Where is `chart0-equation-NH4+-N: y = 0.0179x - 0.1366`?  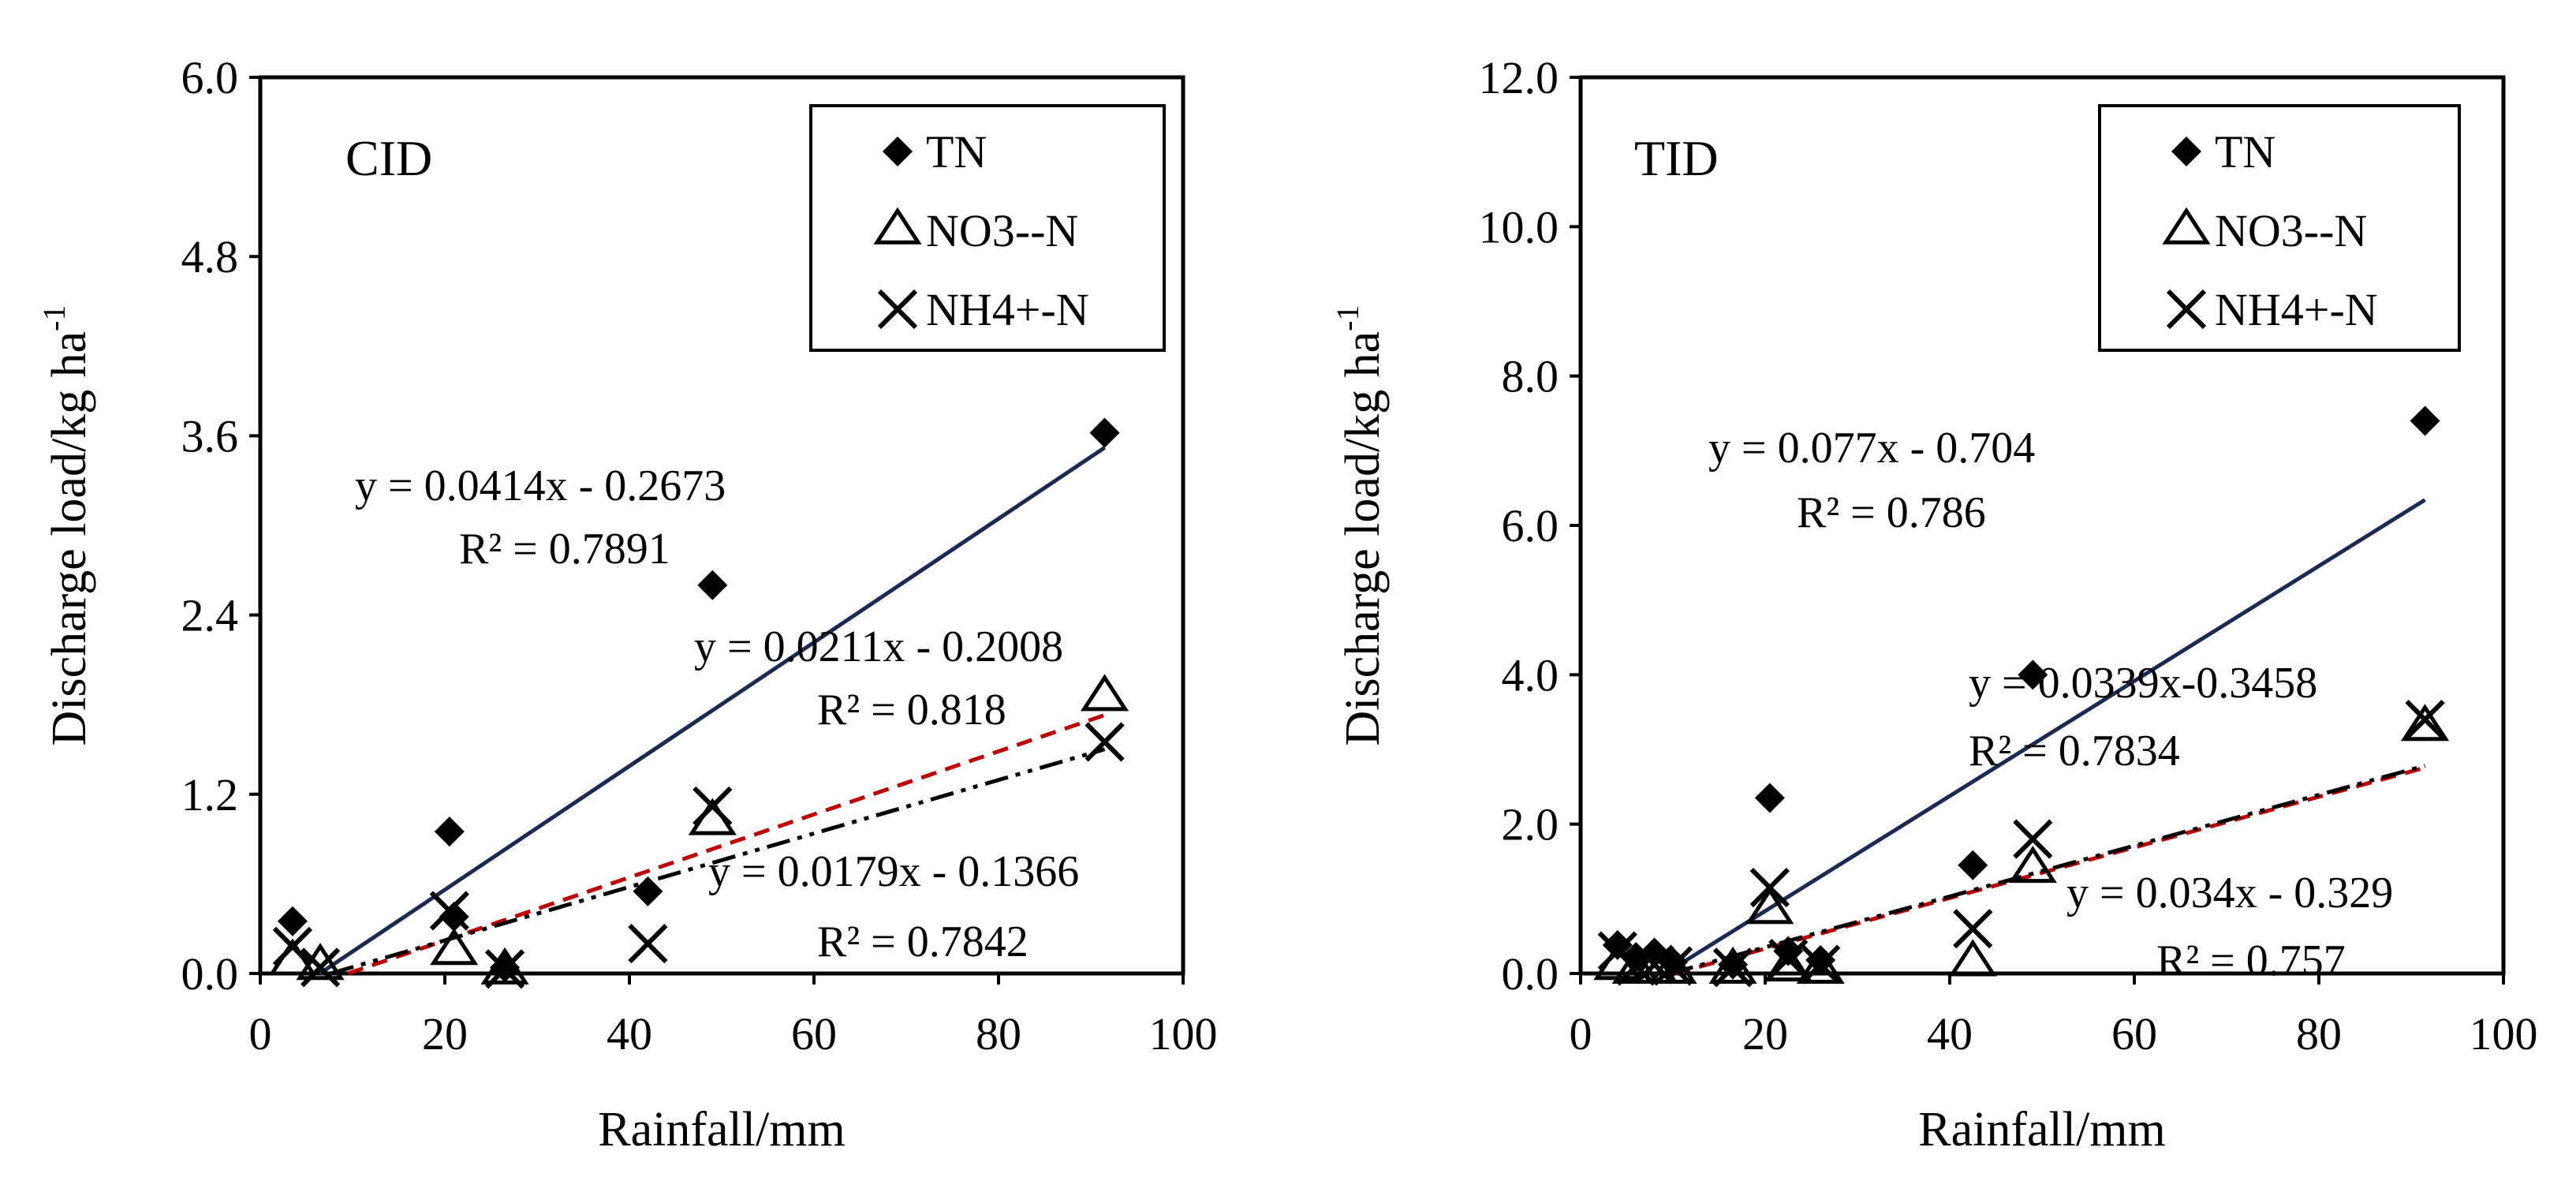
chart0-equation-NH4+-N: y = 0.0179x - 0.1366 is located at coordinates (893, 871).